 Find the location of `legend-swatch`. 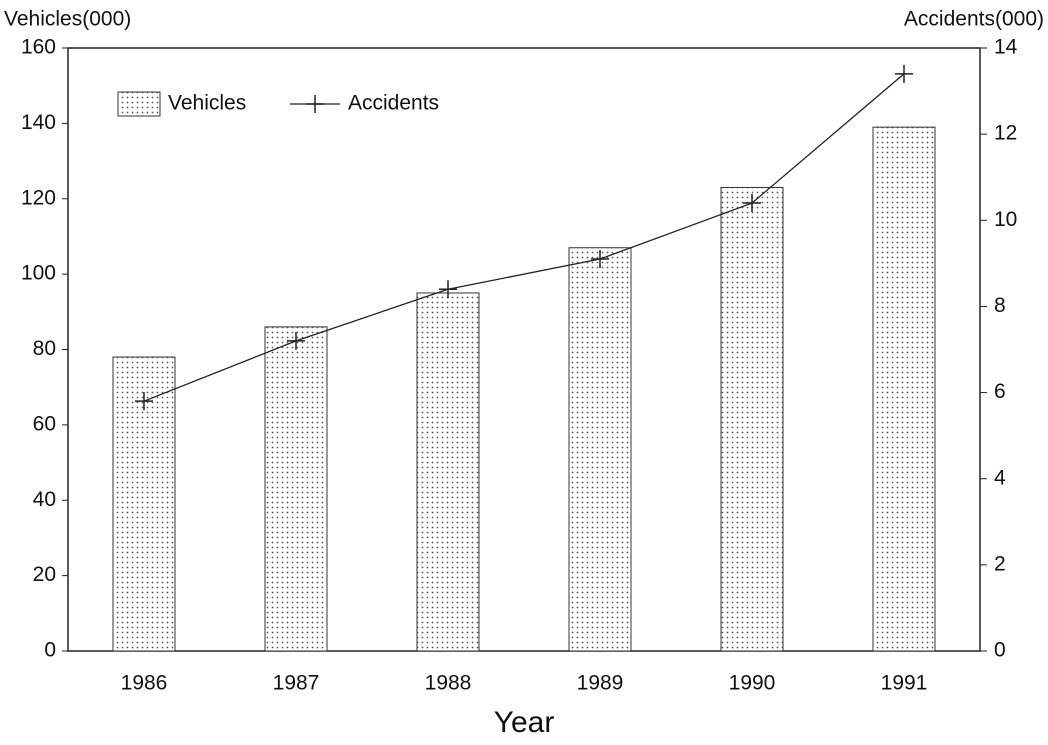

legend-swatch is located at coordinates (139, 104).